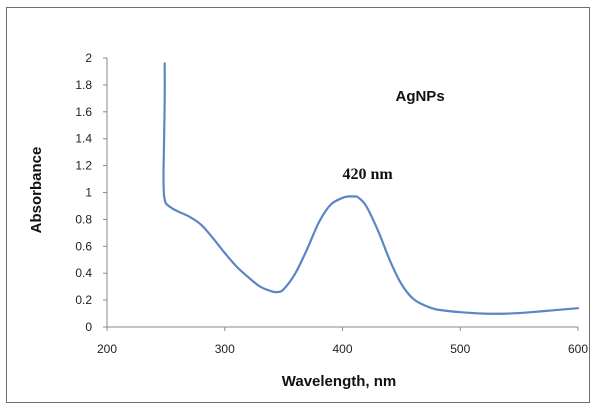 The width and height of the screenshot is (598, 408). Describe the element at coordinates (83, 246) in the screenshot. I see `y-tick-label: 0.6` at that location.